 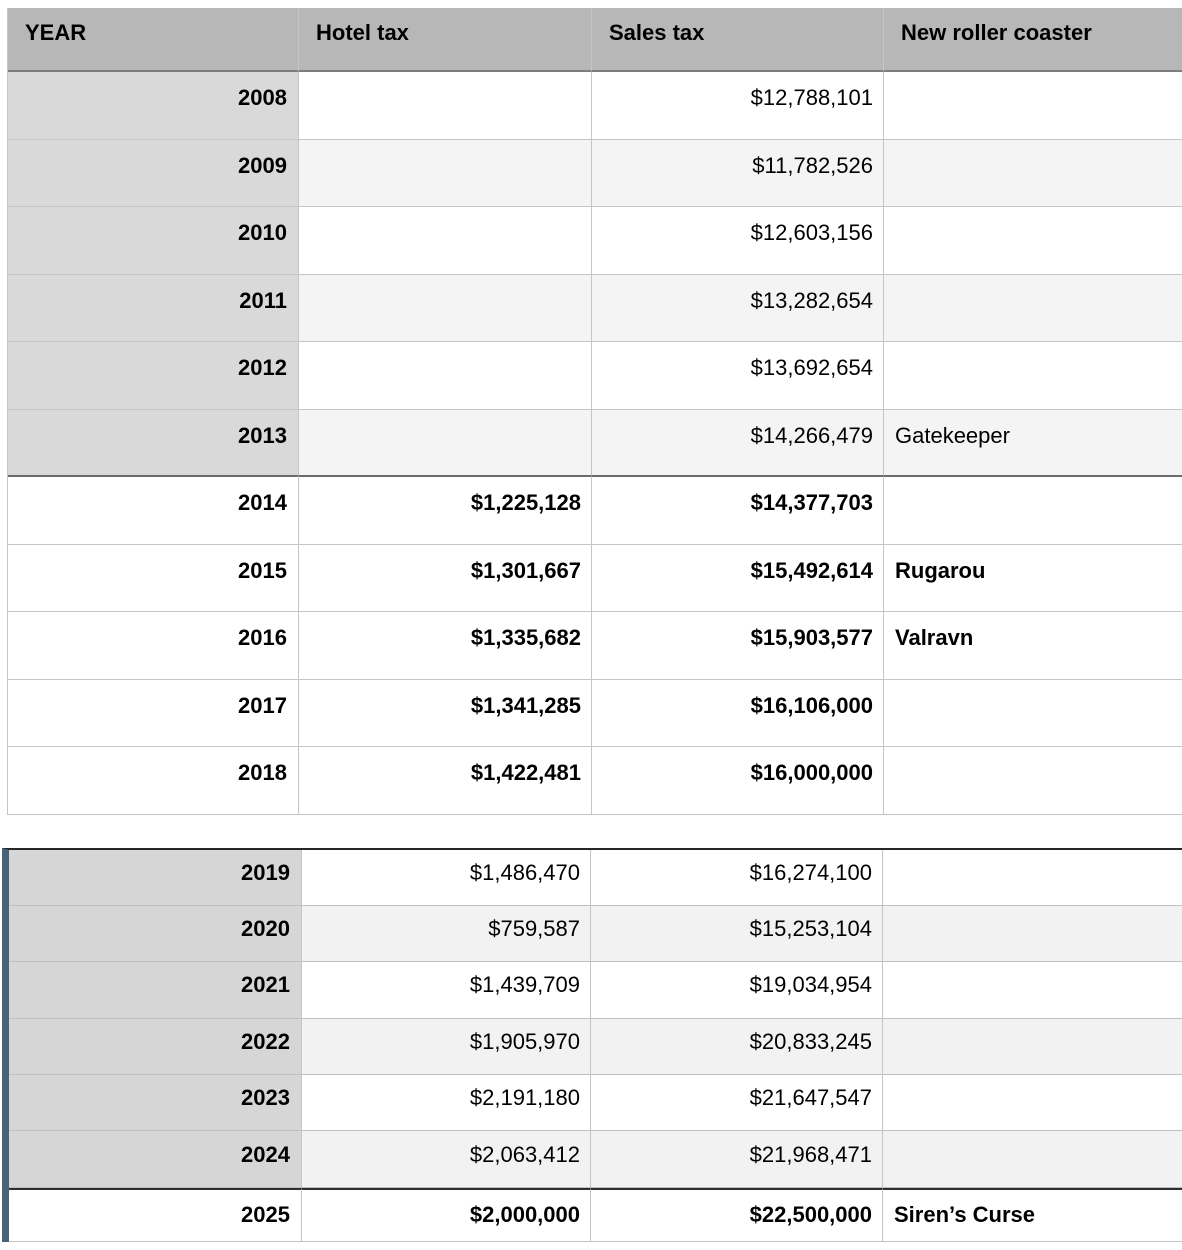 What do you see at coordinates (155, 877) in the screenshot?
I see `cell-year: 2019` at bounding box center [155, 877].